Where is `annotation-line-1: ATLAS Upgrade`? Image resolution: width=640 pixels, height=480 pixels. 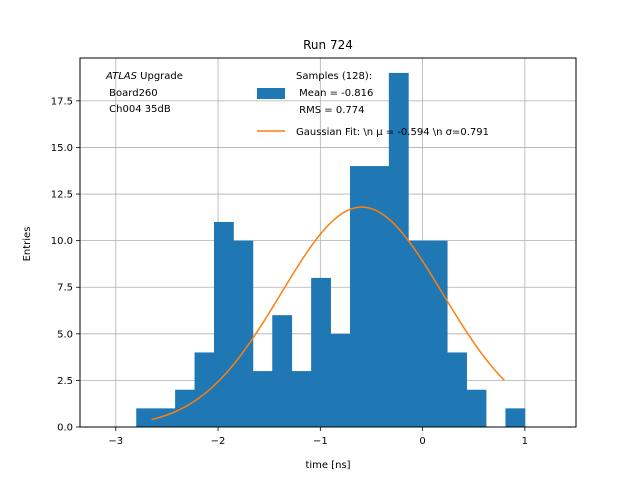 annotation-line-1: ATLAS Upgrade is located at coordinates (144, 76).